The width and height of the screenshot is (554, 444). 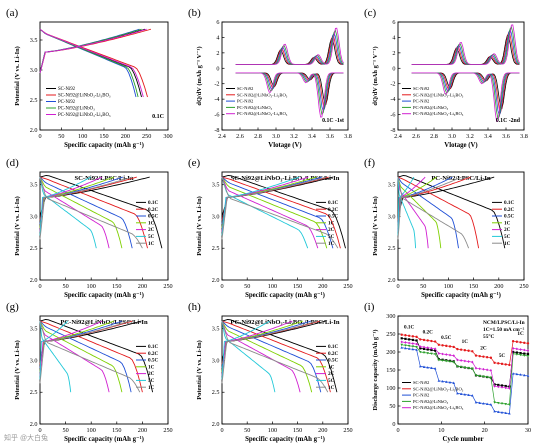 I want to click on panel-label: (h), so click(x=194, y=307).